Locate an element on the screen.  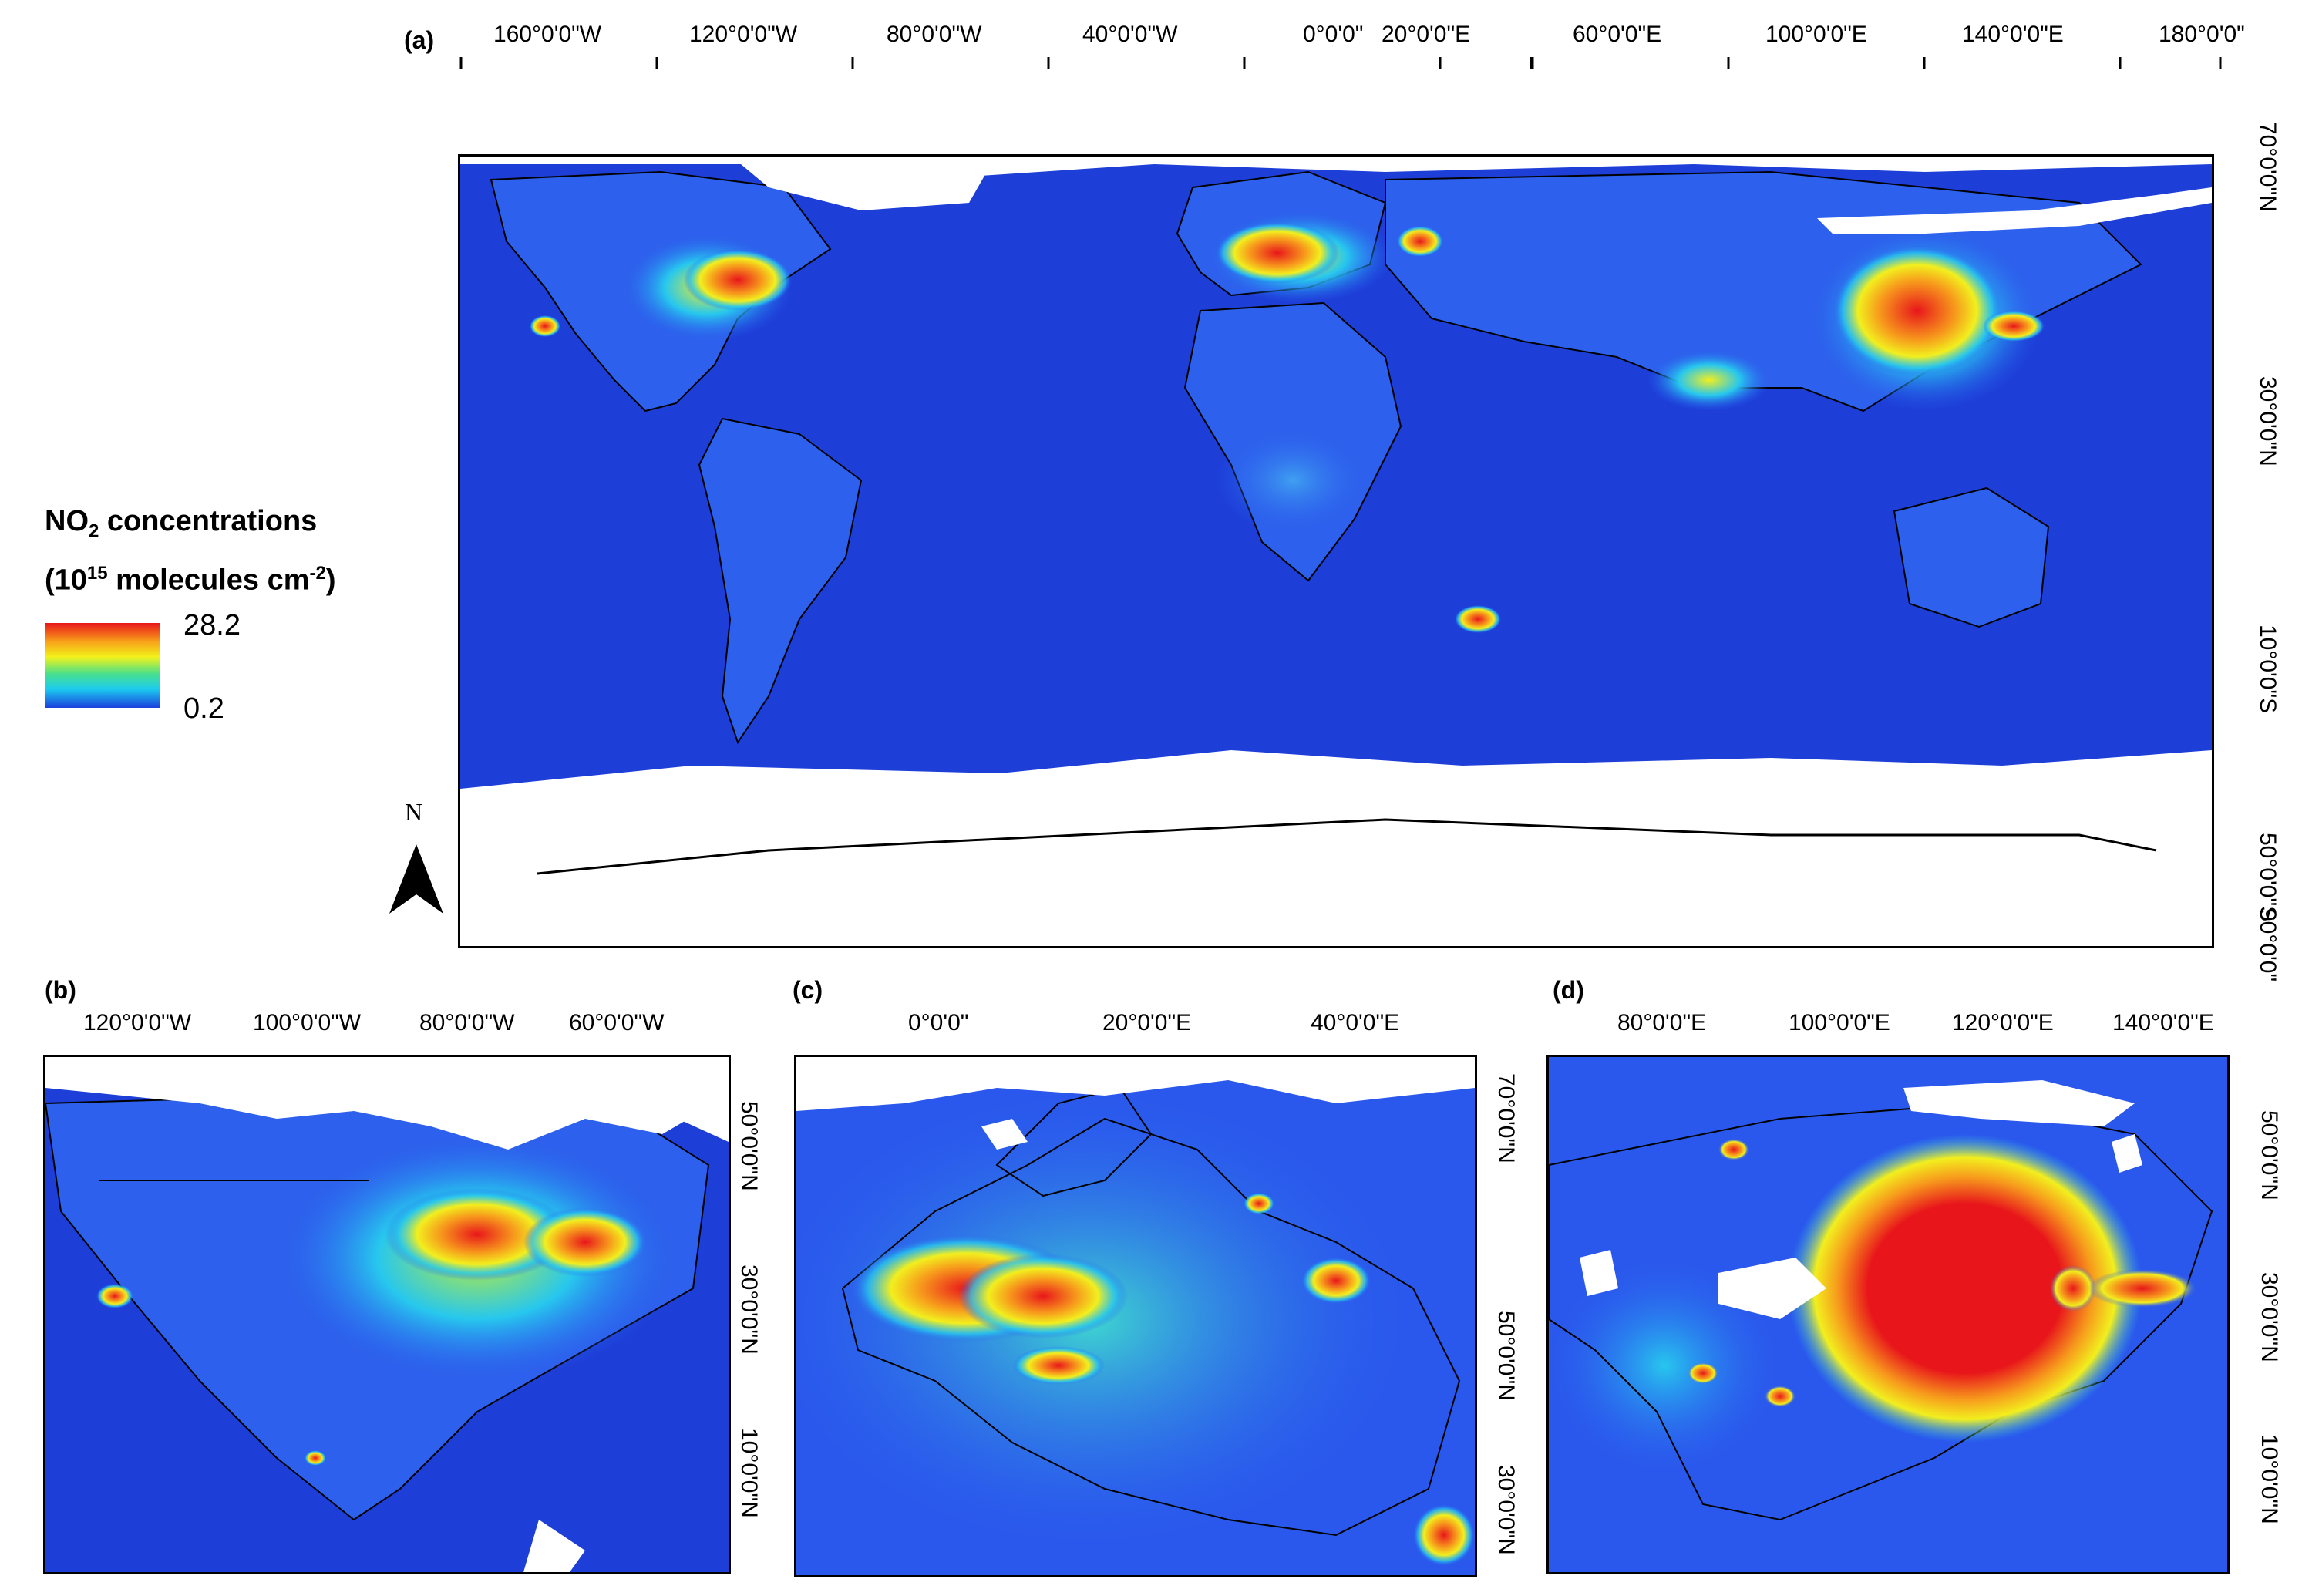
panel-b-north-america-map is located at coordinates (387, 1315).